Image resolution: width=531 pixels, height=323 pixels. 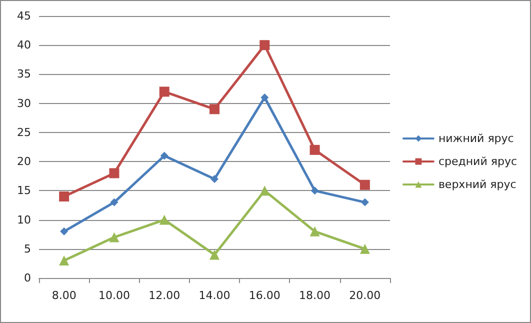 I want to click on y-tick-label: 35, so click(x=24, y=74).